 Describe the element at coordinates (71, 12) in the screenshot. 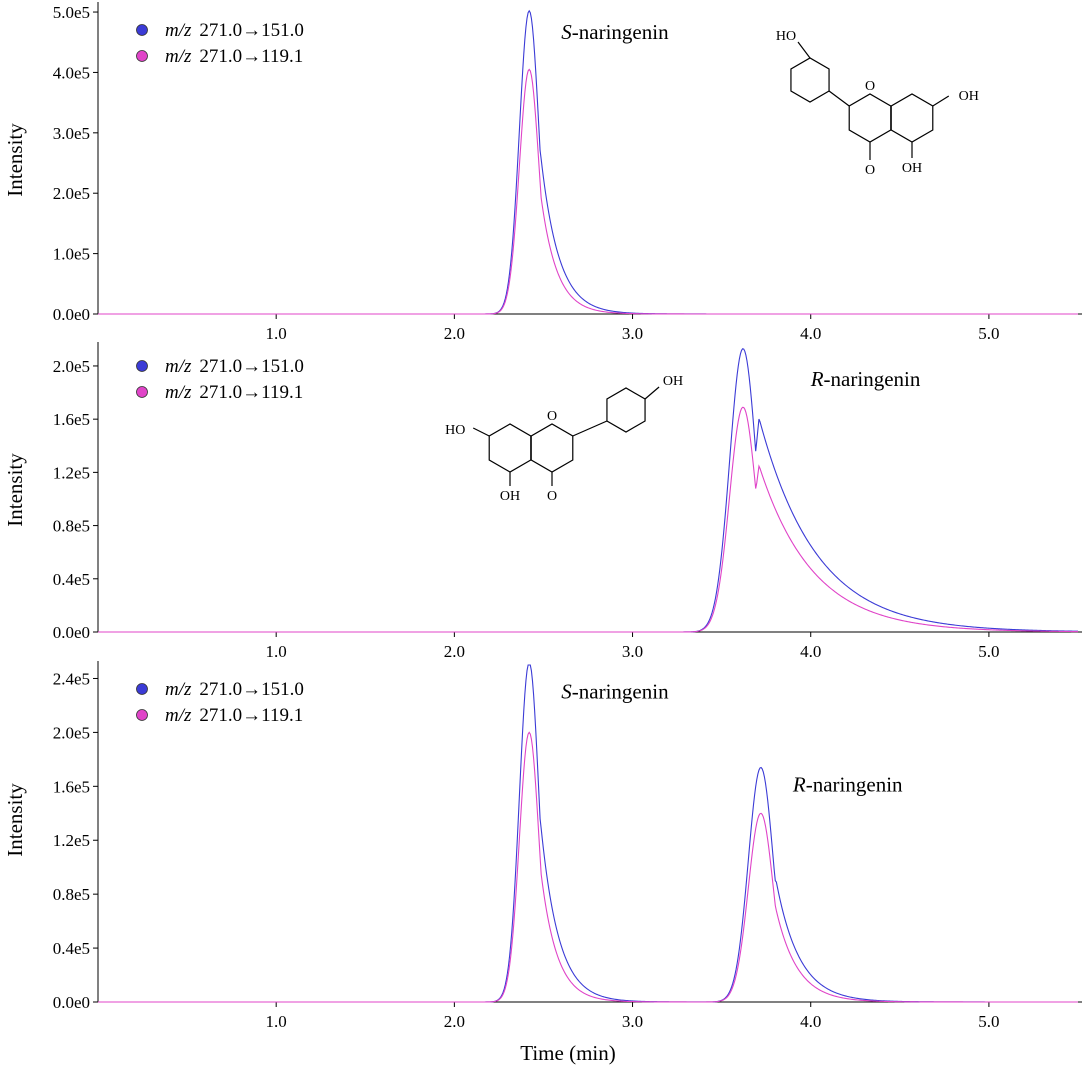

I see `y-tick-label: 5.0e5` at that location.